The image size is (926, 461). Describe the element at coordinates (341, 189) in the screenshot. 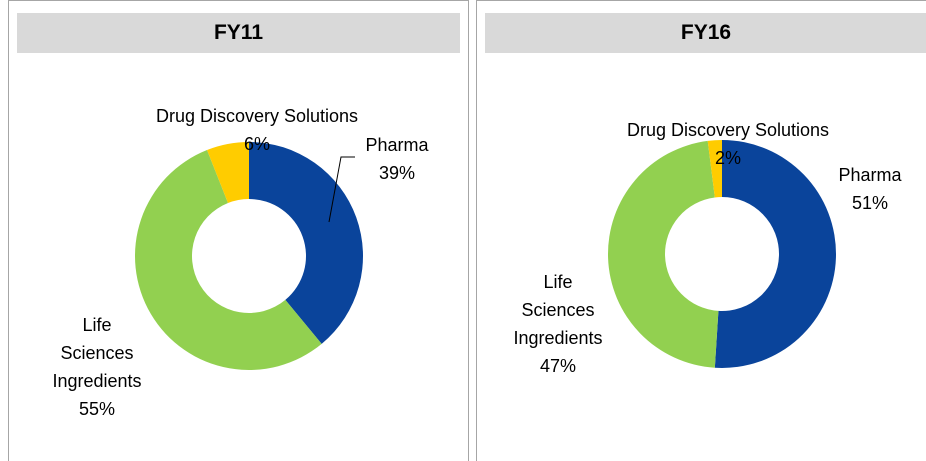

I see `leader-line` at that location.